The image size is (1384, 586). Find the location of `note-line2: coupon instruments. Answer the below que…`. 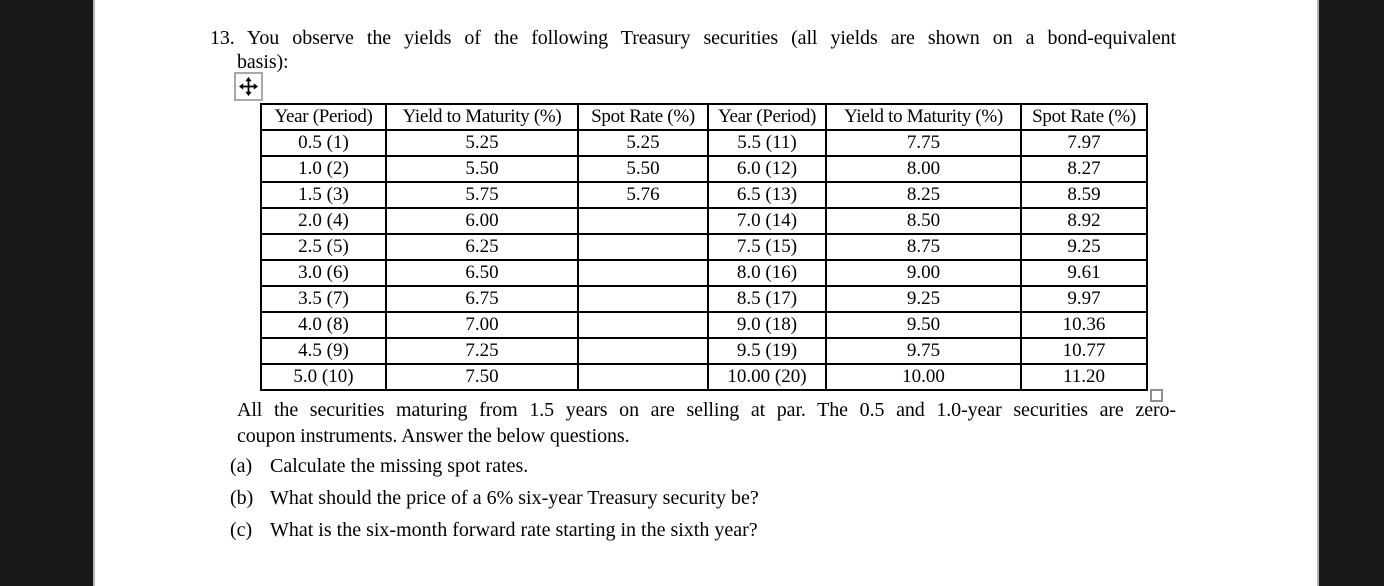

note-line2: coupon instruments. Answer the below que… is located at coordinates (433, 436).